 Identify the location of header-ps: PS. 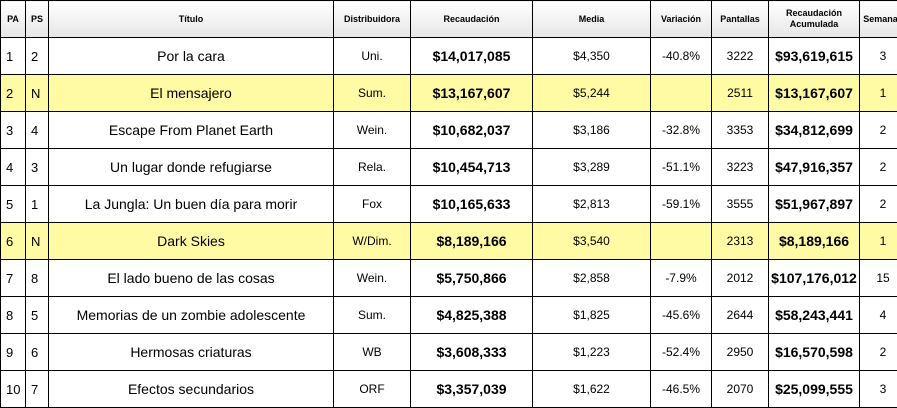
(37, 19).